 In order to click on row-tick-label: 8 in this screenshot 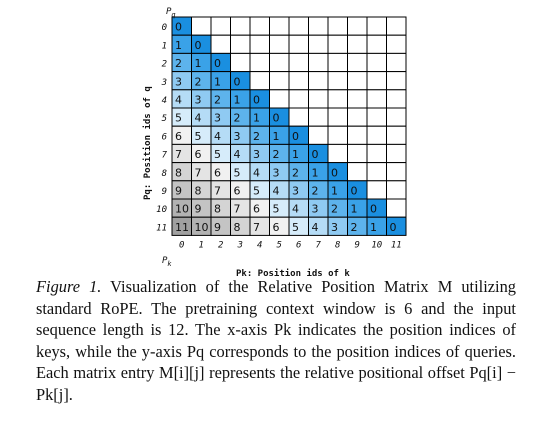, I will do `click(164, 174)`.